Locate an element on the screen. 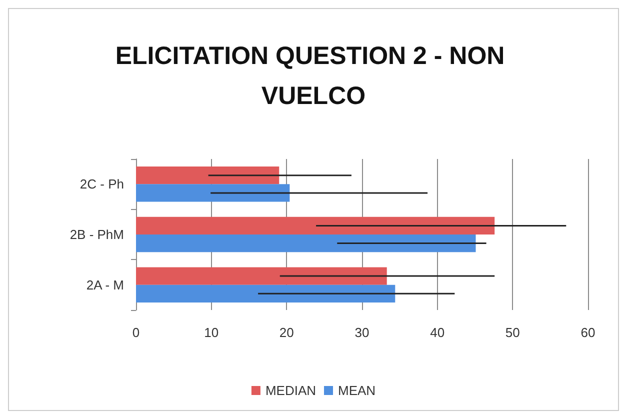  y-tick-label: 2B - PhM is located at coordinates (97, 234).